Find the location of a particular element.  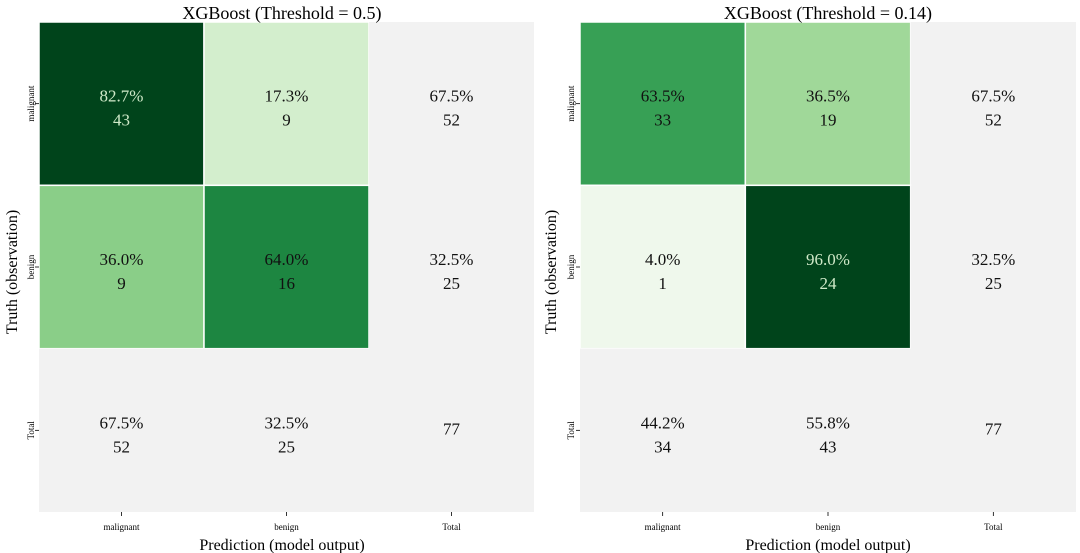

cell-count-label: 24 is located at coordinates (829, 283).